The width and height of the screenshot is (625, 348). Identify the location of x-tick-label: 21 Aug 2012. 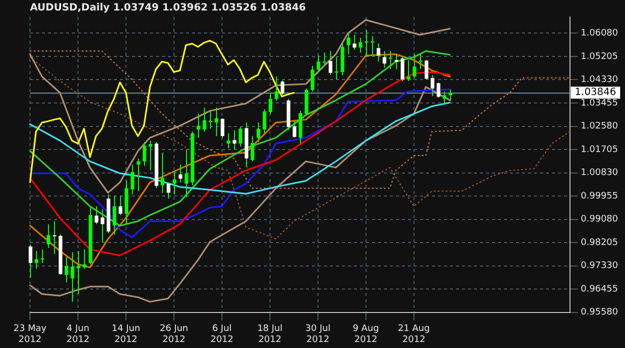
(414, 334).